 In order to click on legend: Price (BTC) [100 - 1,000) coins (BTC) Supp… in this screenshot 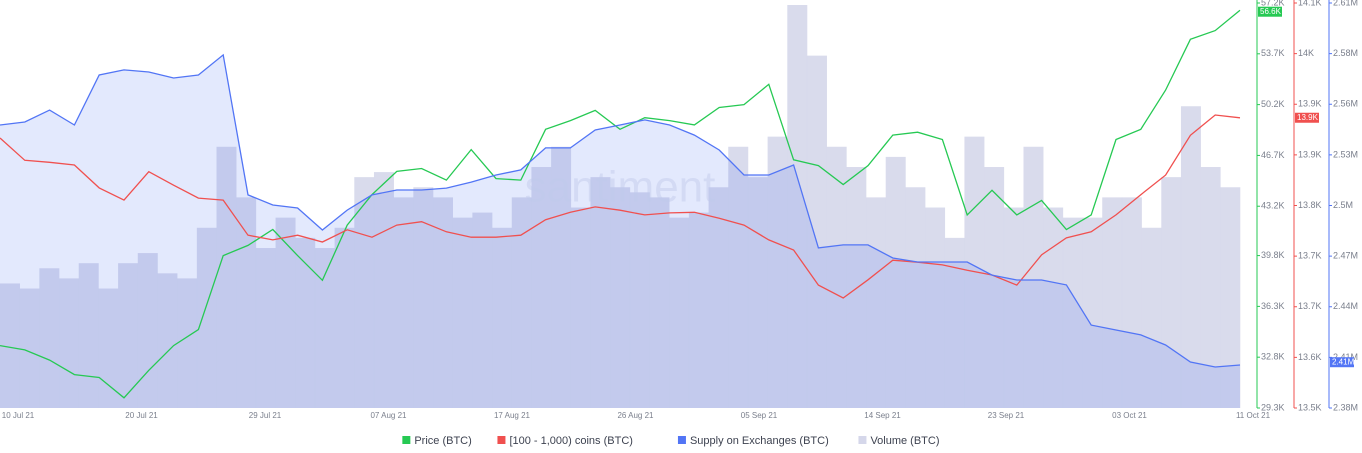, I will do `click(671, 441)`.